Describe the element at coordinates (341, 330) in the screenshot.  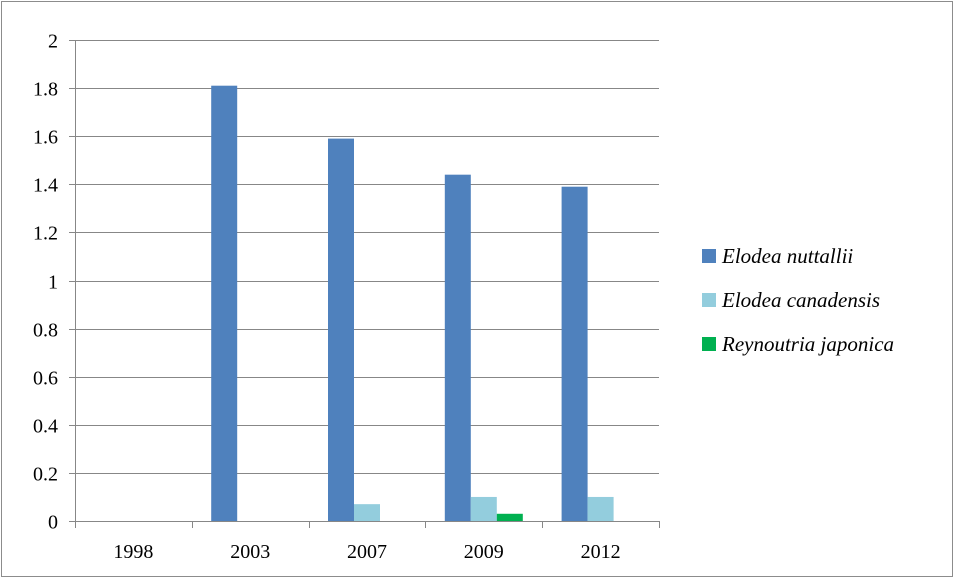
I see `bar-elodea-nuttallii-2007` at that location.